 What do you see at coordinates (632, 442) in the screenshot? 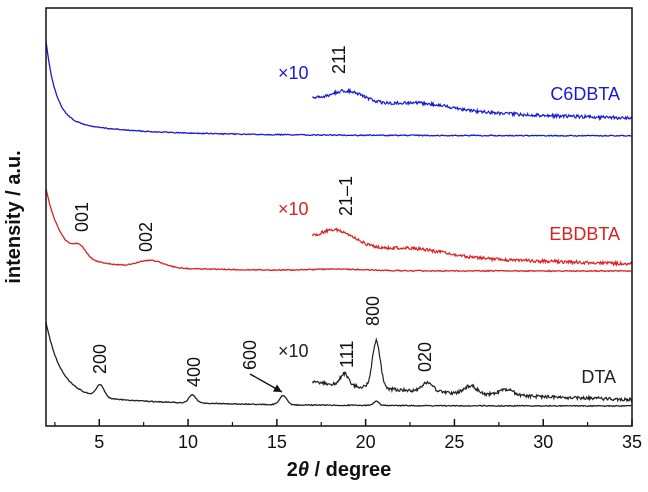
I see `x-tick-label: 35` at bounding box center [632, 442].